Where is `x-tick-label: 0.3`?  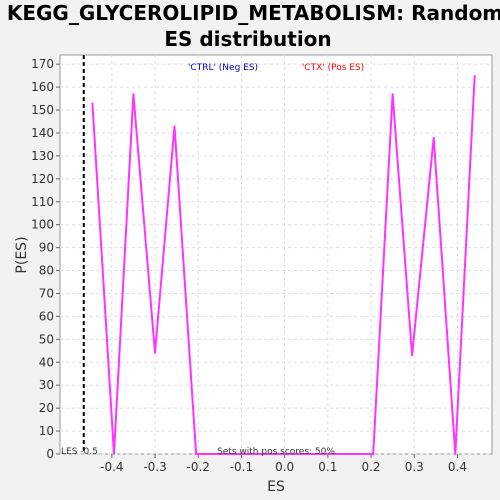
x-tick-label: 0.3 is located at coordinates (414, 467).